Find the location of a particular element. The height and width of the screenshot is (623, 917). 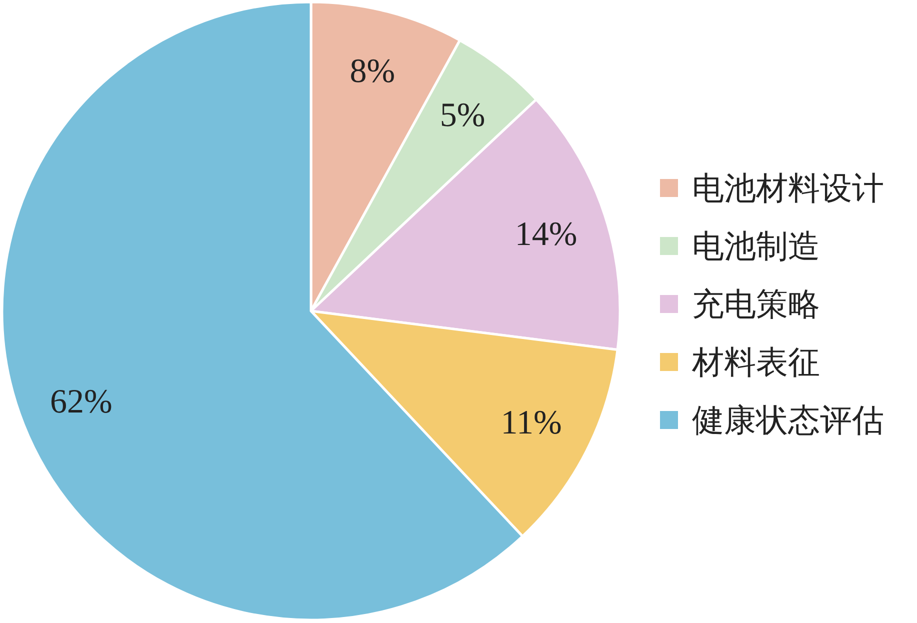

data-label: 62% is located at coordinates (81, 402).